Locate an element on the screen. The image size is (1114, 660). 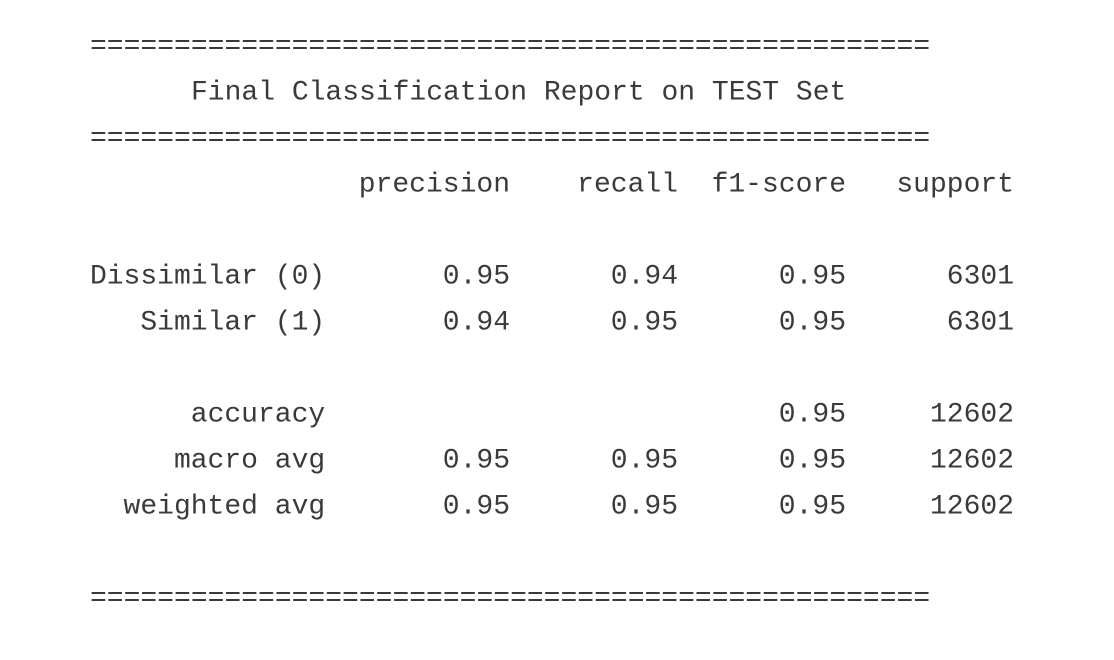
column-header: f1-score is located at coordinates (779, 184).